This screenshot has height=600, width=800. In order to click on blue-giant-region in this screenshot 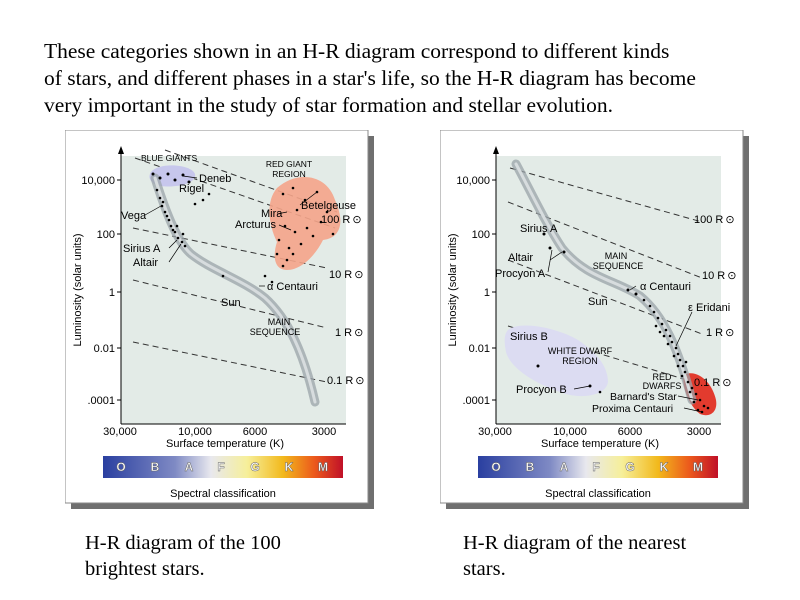, I will do `click(172, 176)`.